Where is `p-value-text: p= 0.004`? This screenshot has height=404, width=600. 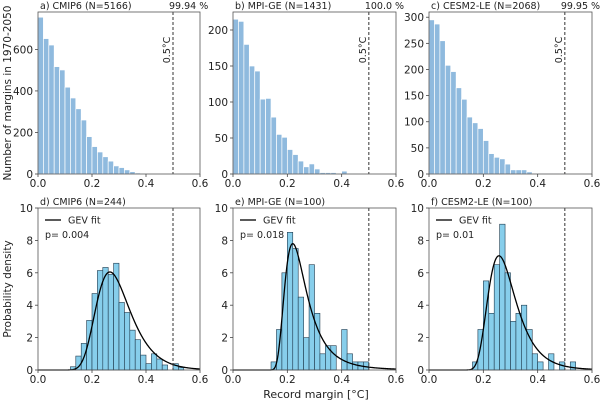 p-value-text: p= 0.004 is located at coordinates (67, 235).